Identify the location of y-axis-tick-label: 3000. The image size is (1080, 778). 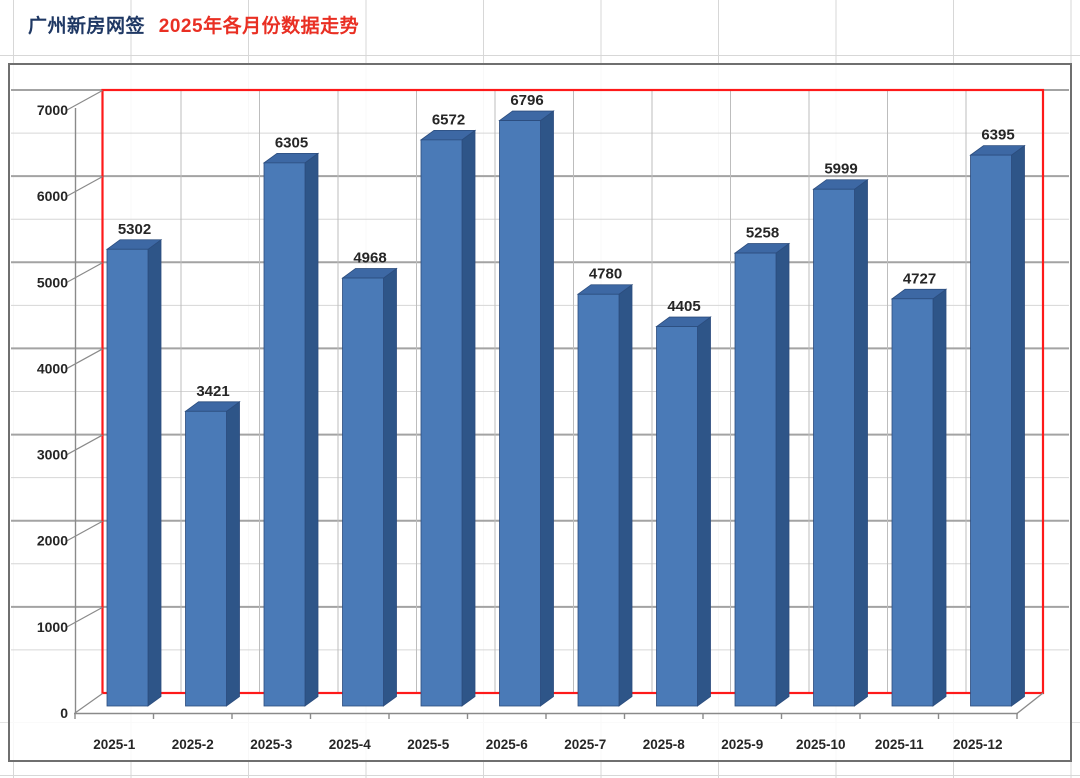
(52, 455).